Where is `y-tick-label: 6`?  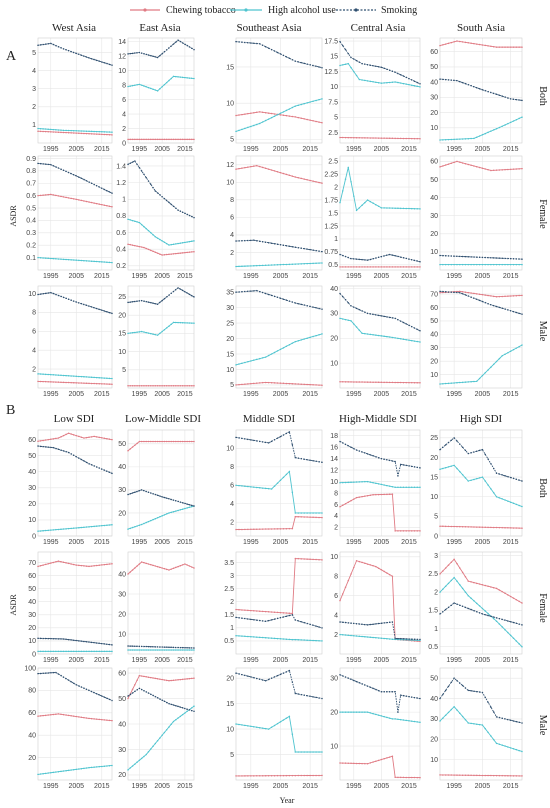
y-tick-label: 6 is located at coordinates (124, 100).